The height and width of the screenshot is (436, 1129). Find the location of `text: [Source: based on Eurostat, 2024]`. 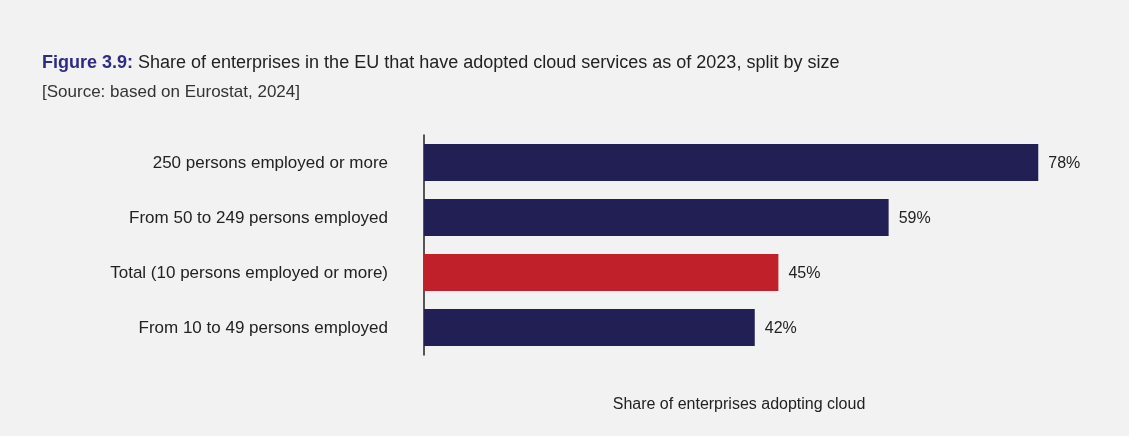

text: [Source: based on Eurostat, 2024] is located at coordinates (171, 91).